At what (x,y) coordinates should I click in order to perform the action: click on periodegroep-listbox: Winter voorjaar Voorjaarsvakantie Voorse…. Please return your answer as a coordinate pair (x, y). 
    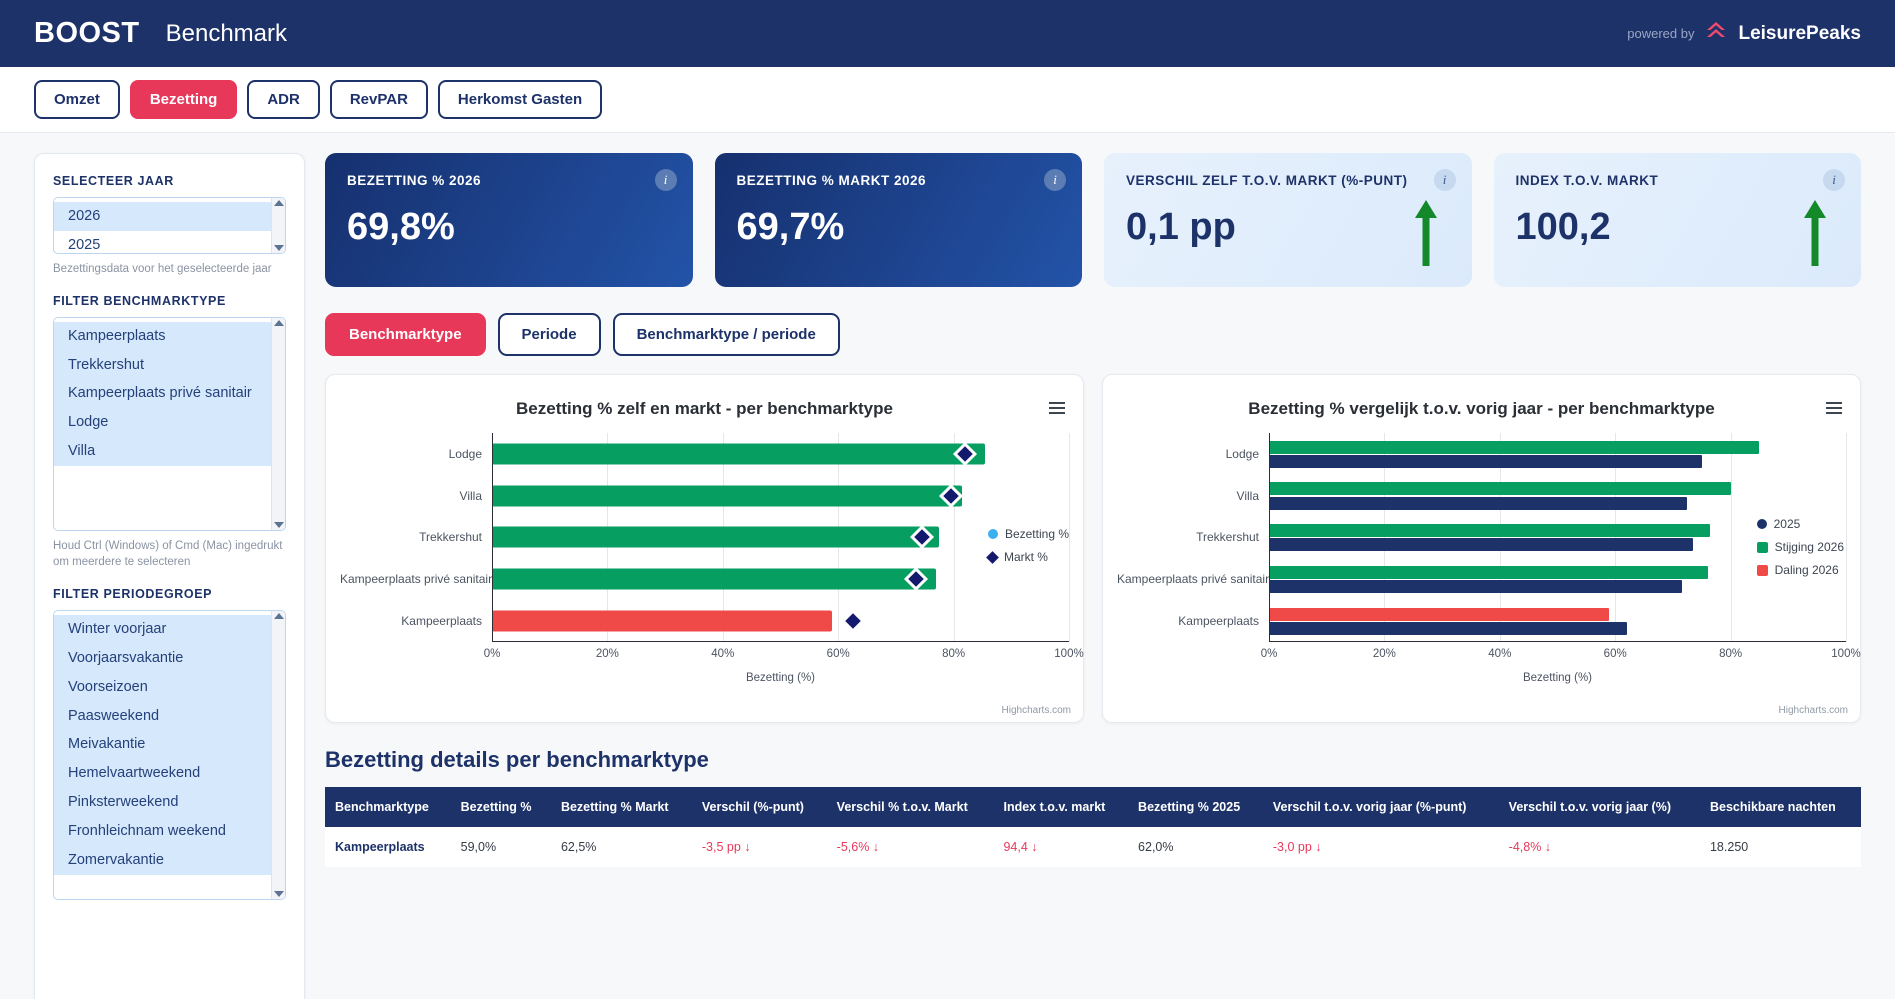
    Looking at the image, I should click on (169, 755).